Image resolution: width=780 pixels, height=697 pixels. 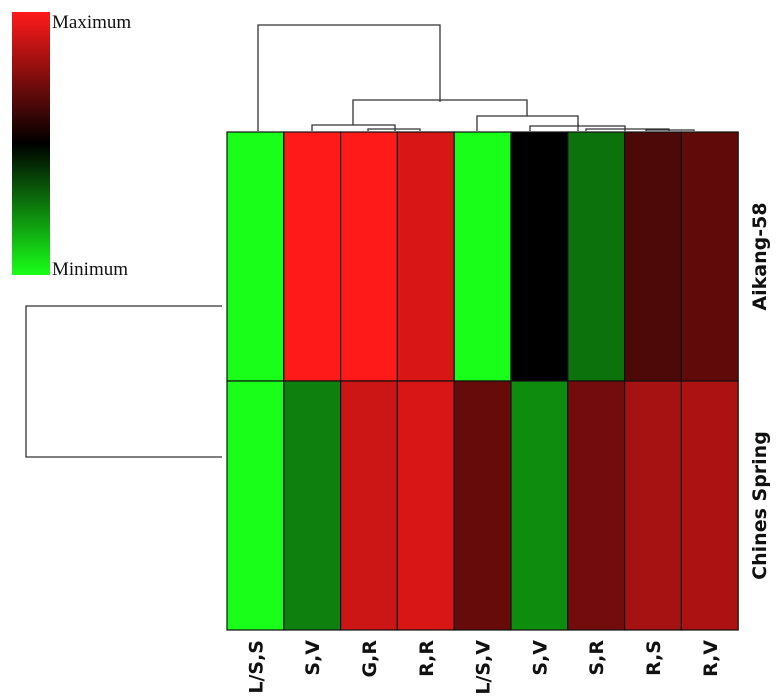 I want to click on column-label: S,R, so click(x=597, y=658).